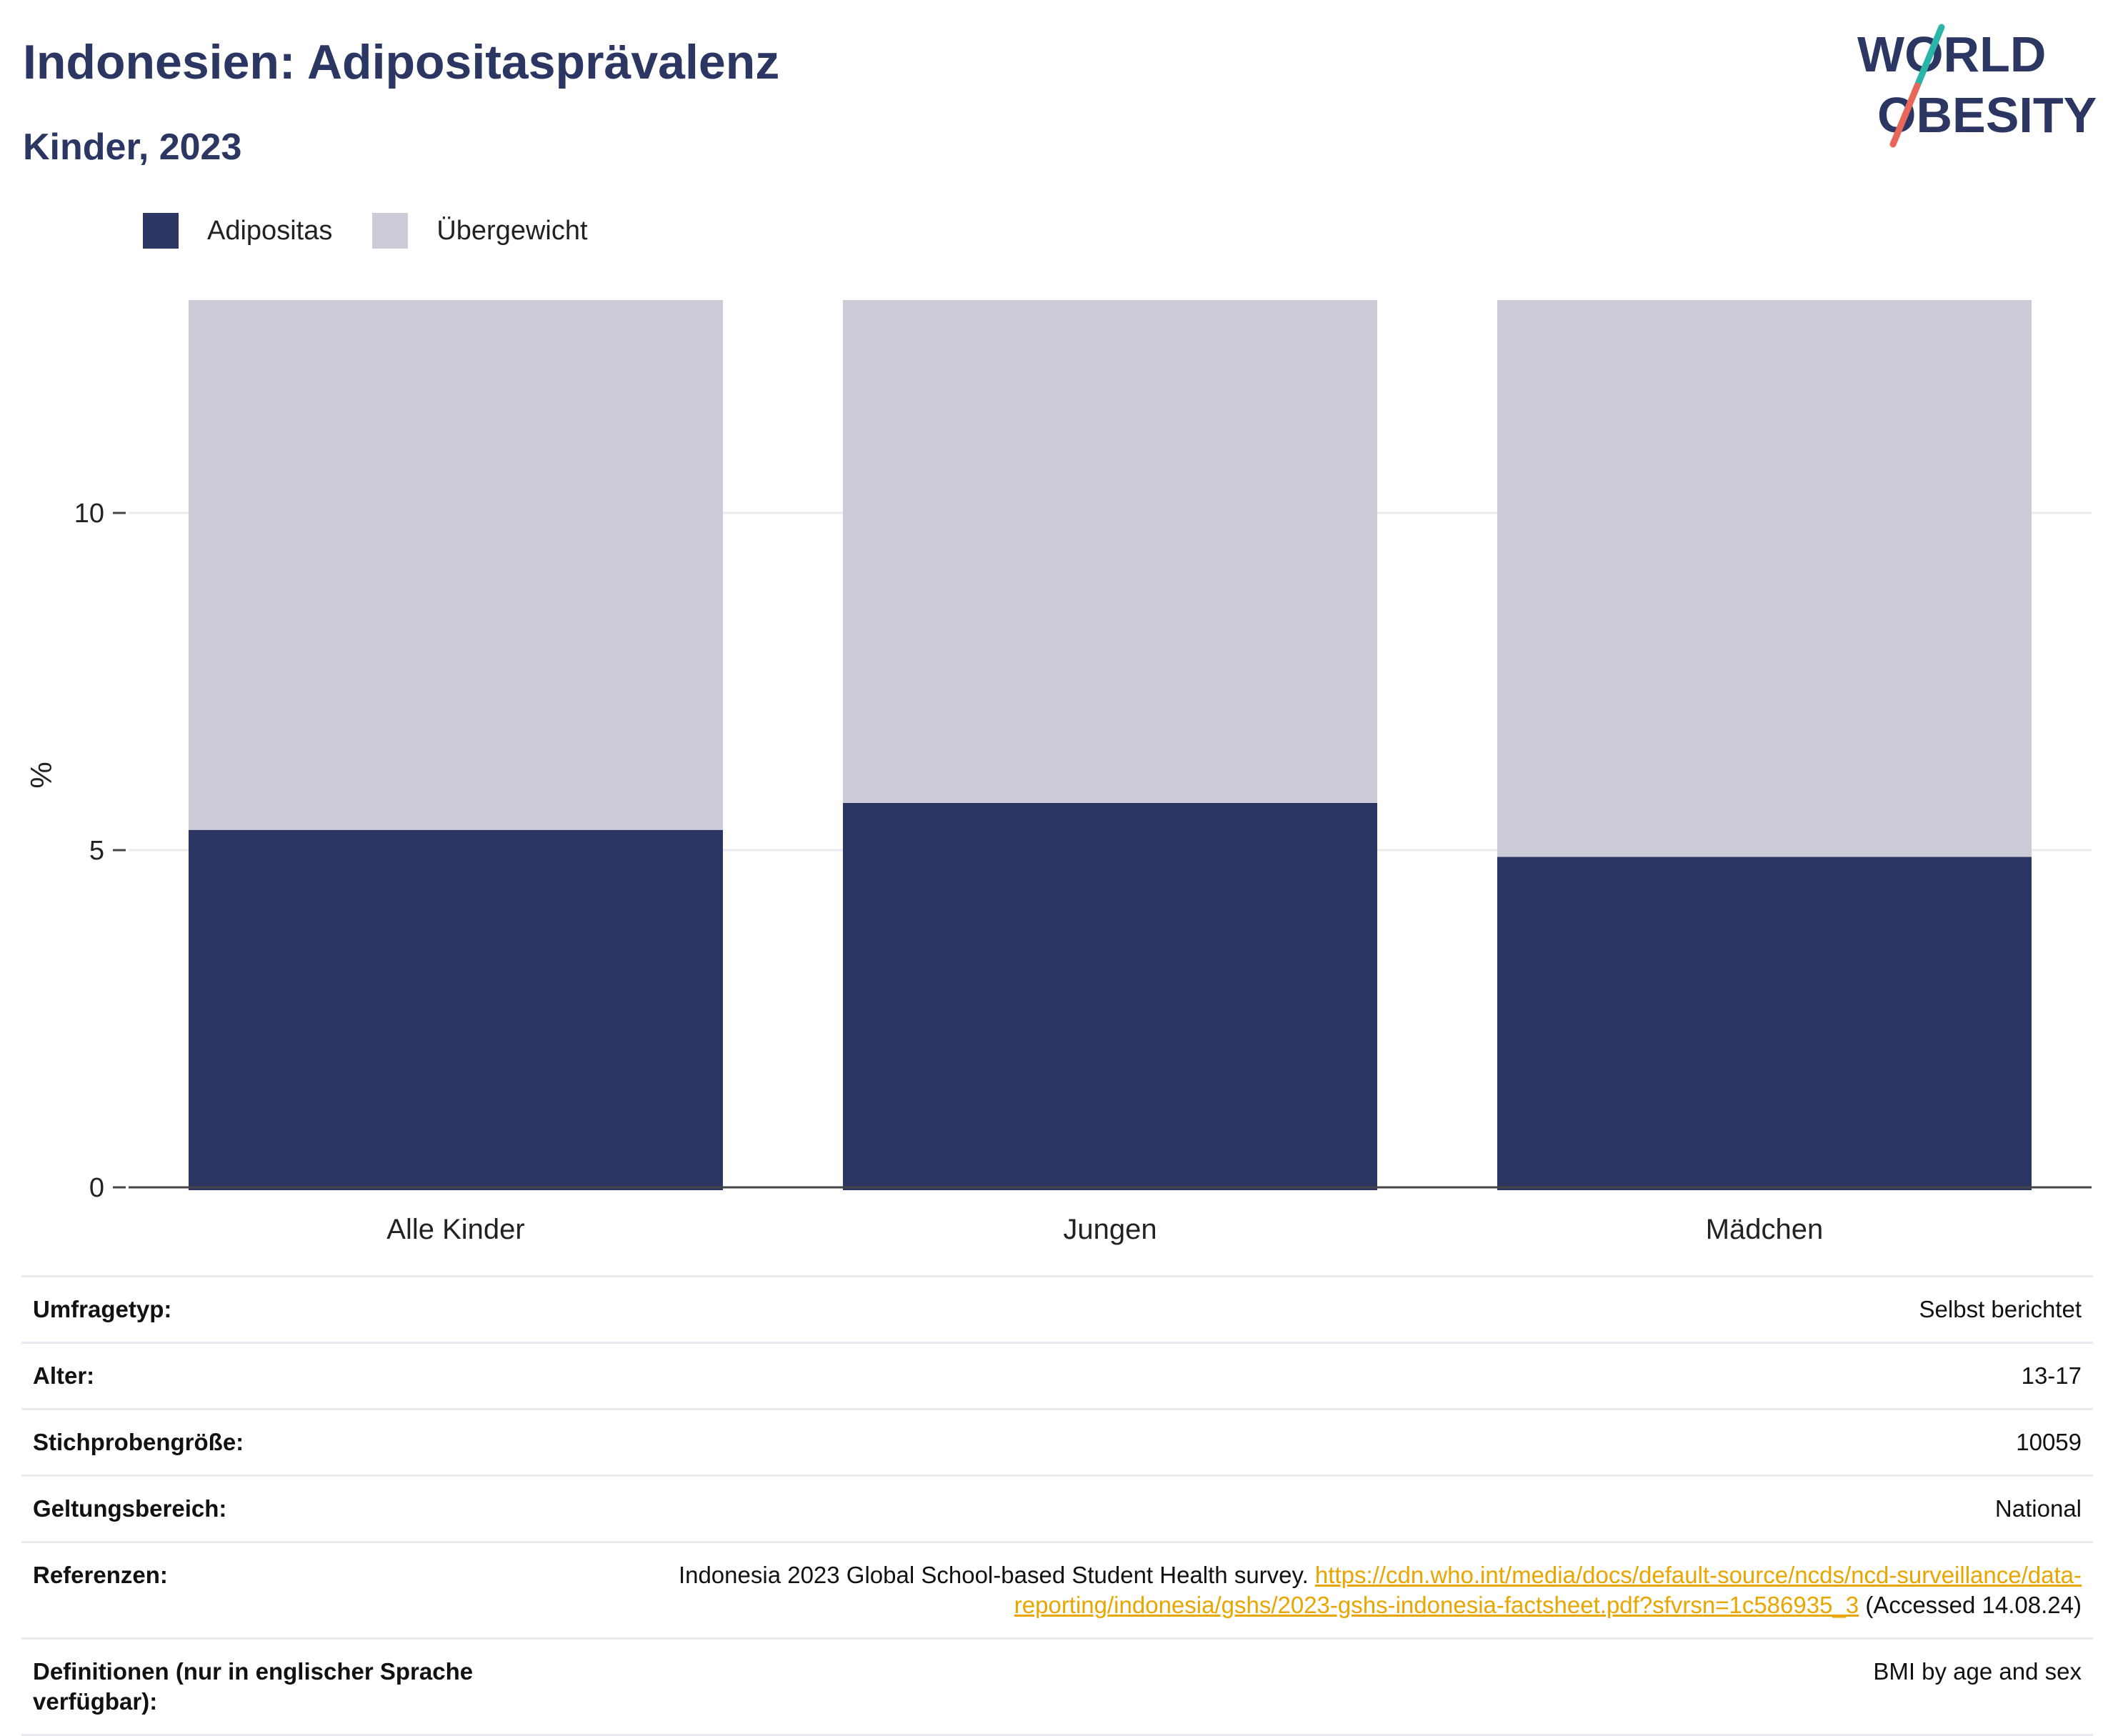 The width and height of the screenshot is (2113, 1736). What do you see at coordinates (1326, 1508) in the screenshot?
I see `info-value: National` at bounding box center [1326, 1508].